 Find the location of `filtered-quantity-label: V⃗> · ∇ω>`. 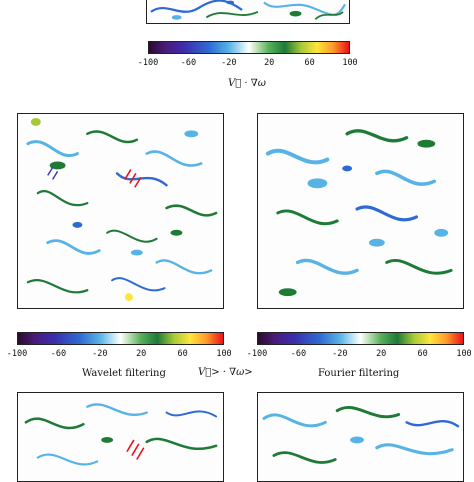

filtered-quantity-label: V⃗> · ∇ω> is located at coordinates (225, 372).